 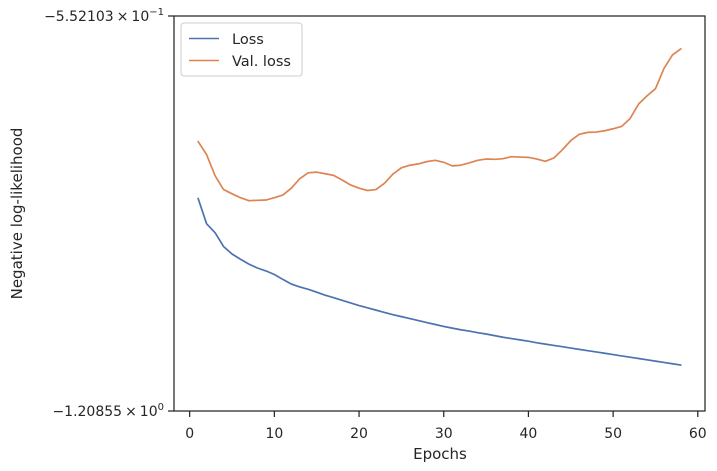 I want to click on legend-box, so click(x=241, y=49).